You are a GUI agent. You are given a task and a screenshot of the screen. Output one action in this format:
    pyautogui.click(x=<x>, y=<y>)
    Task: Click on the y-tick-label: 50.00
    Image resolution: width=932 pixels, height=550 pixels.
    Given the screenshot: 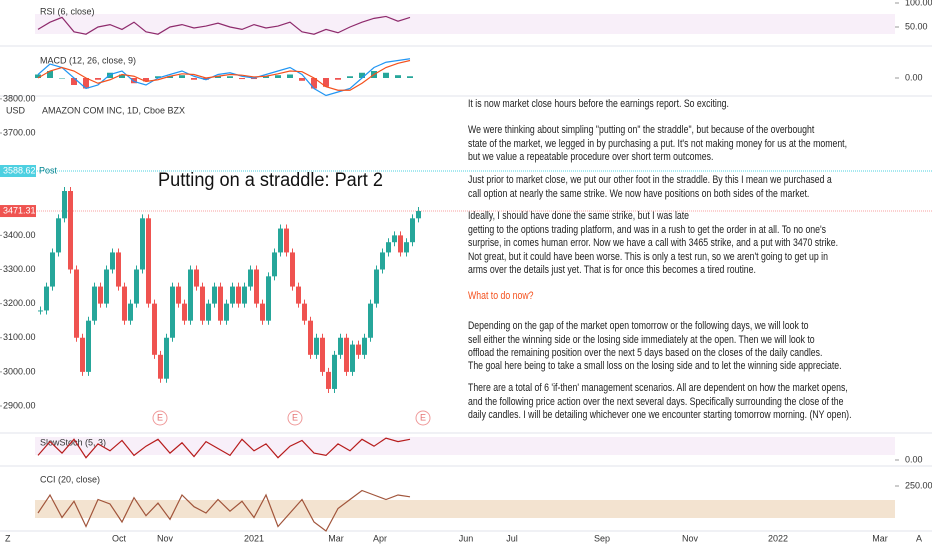 What is the action you would take?
    pyautogui.click(x=916, y=26)
    